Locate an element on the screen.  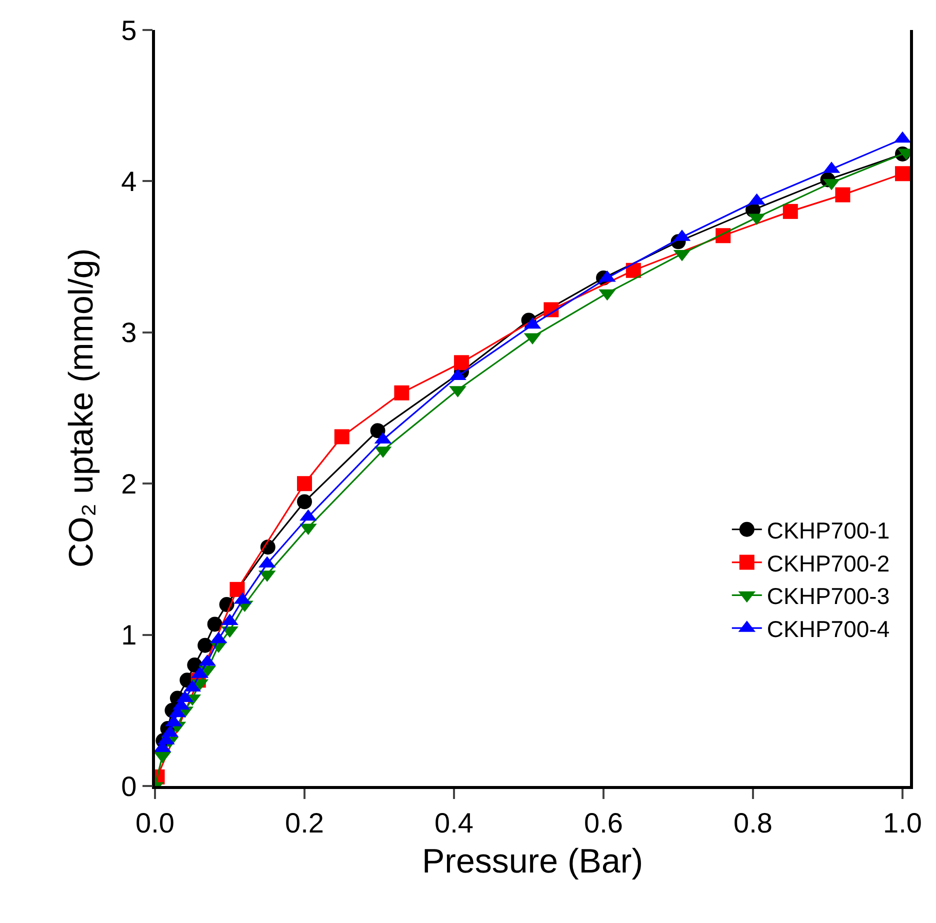
y-tick-label: 2 is located at coordinates (129, 484).